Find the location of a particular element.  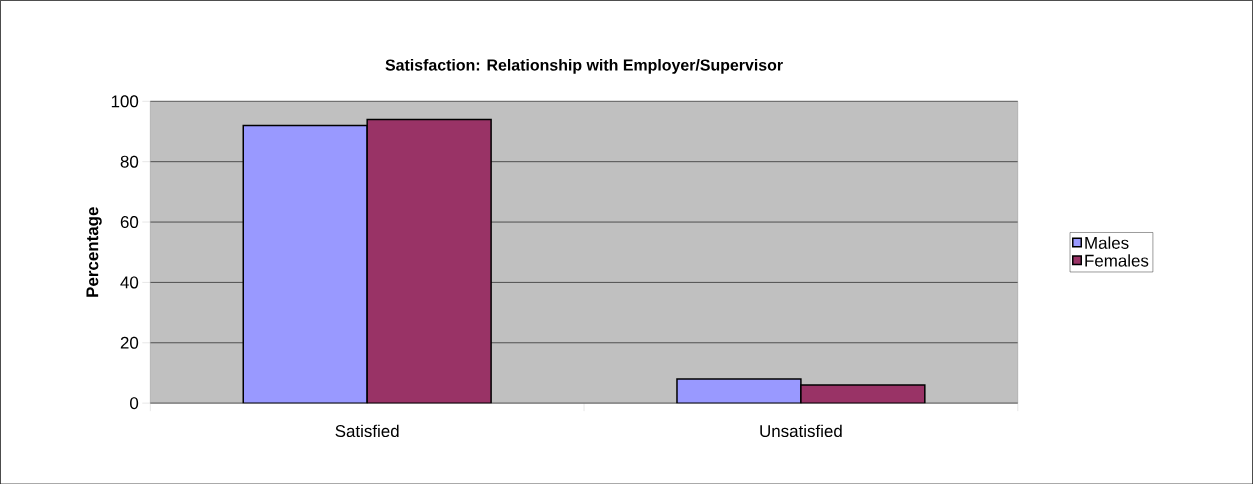

y-tick-label: 80 is located at coordinates (129, 161).